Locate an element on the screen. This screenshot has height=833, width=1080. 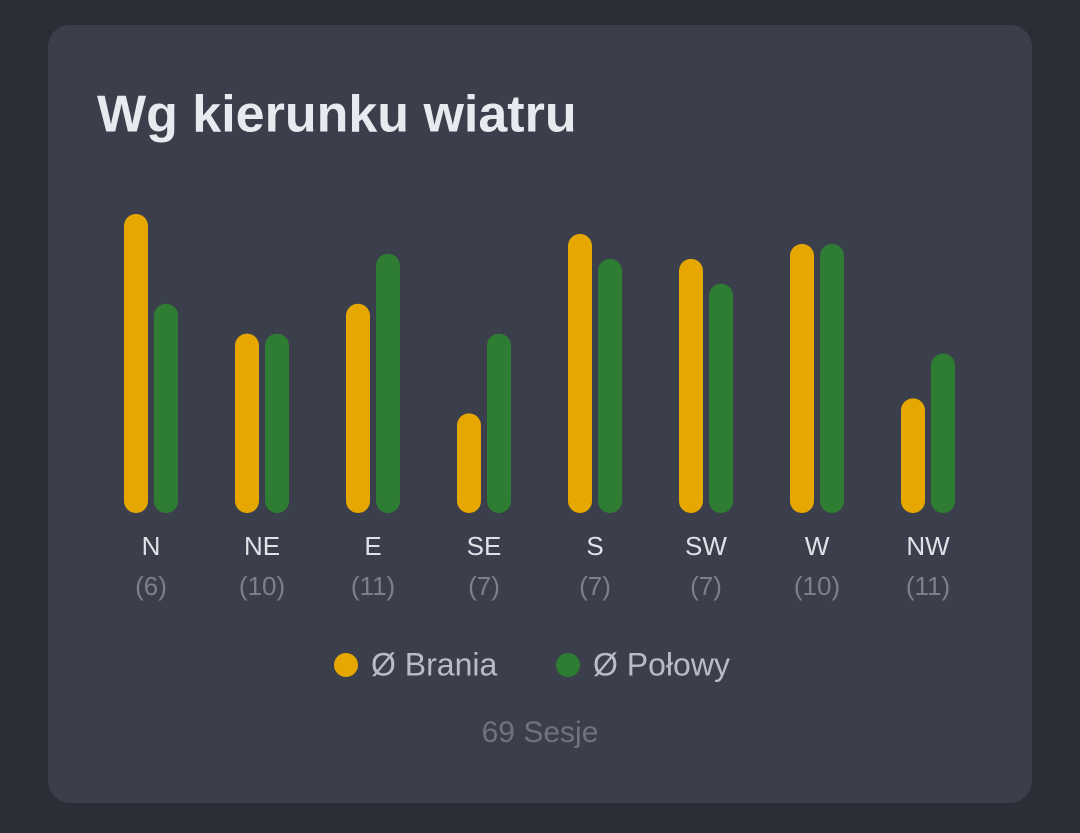
footer: 69 Sesje is located at coordinates (540, 732).